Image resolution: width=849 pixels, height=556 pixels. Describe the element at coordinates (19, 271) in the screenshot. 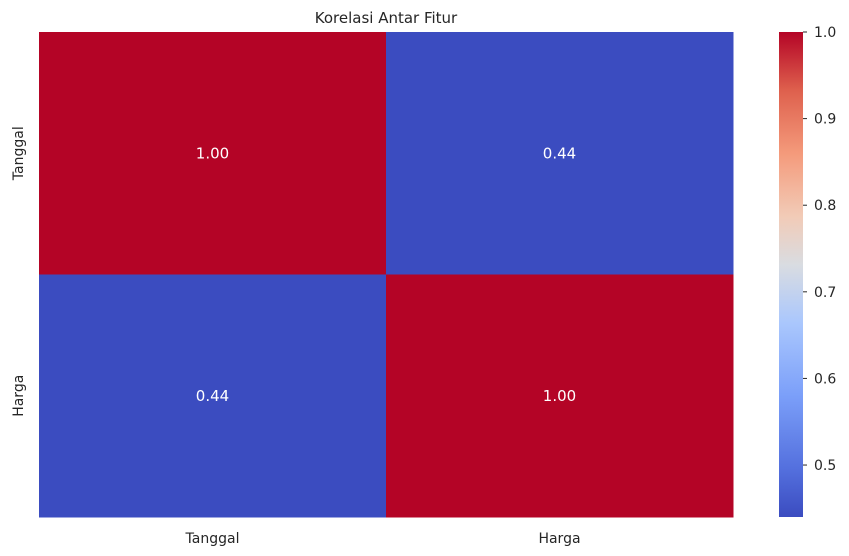

I see `y-axis-ticks: Tanggal Harga` at that location.